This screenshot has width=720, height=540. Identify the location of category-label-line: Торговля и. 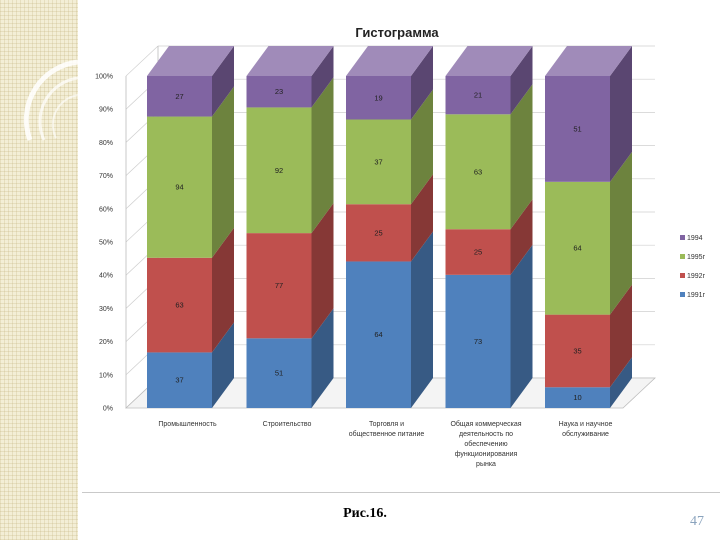
(386, 424).